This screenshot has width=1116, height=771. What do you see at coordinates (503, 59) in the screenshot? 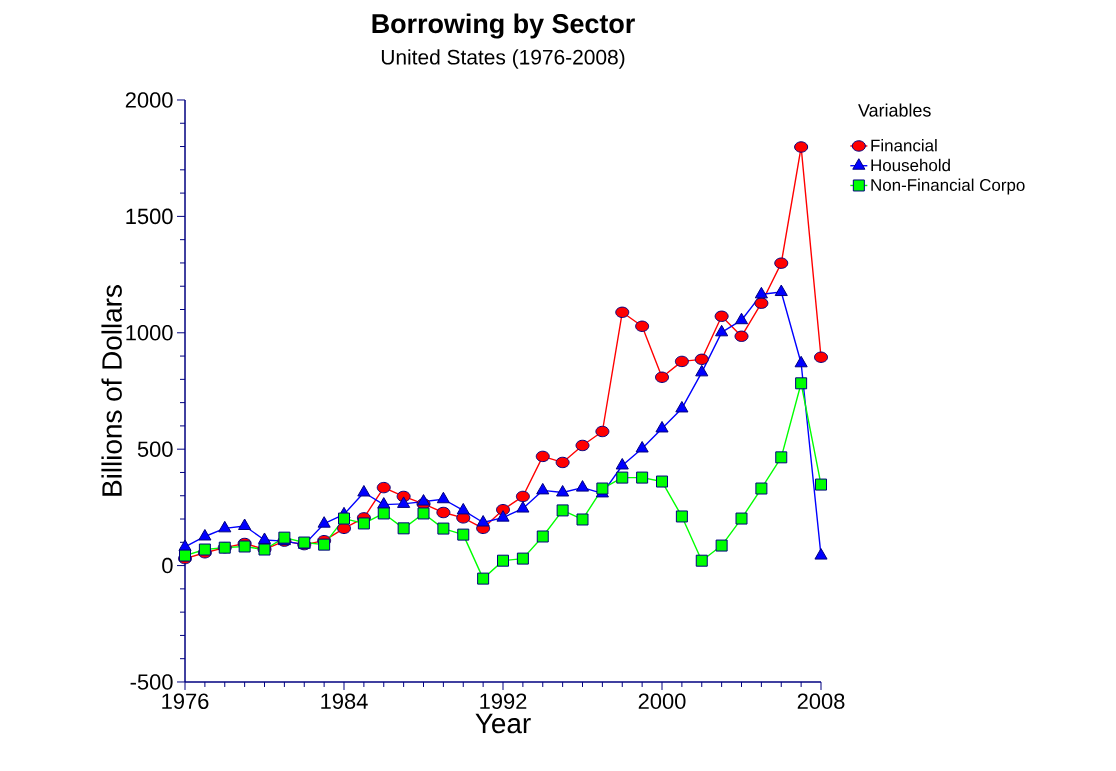
I see `chart-subtitle: United States (1976-2008)` at bounding box center [503, 59].